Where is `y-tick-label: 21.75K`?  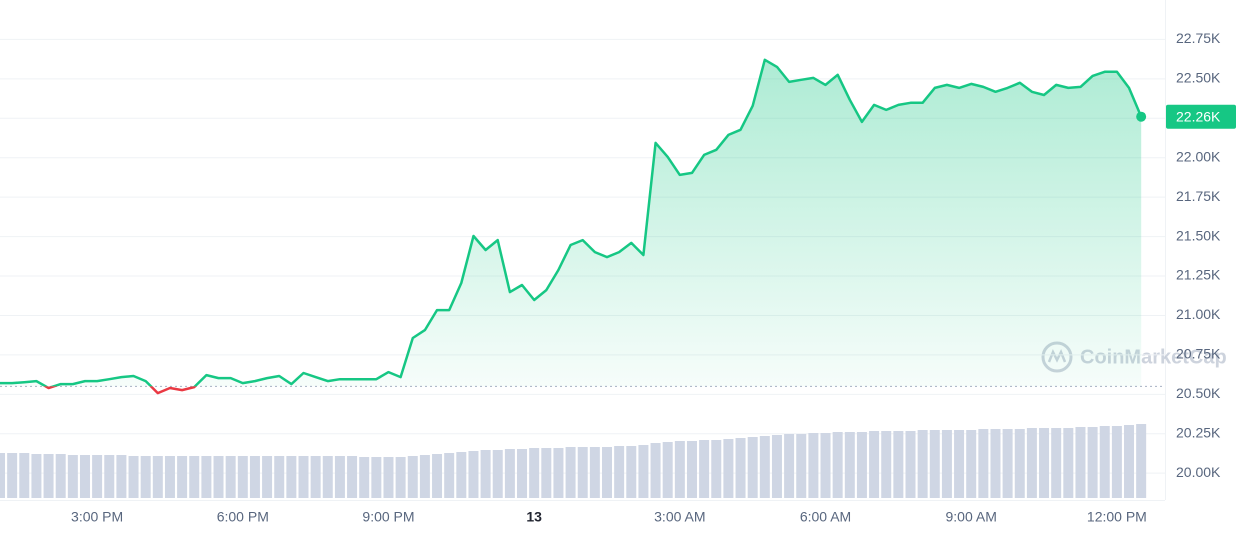
y-tick-label: 21.75K is located at coordinates (1198, 196).